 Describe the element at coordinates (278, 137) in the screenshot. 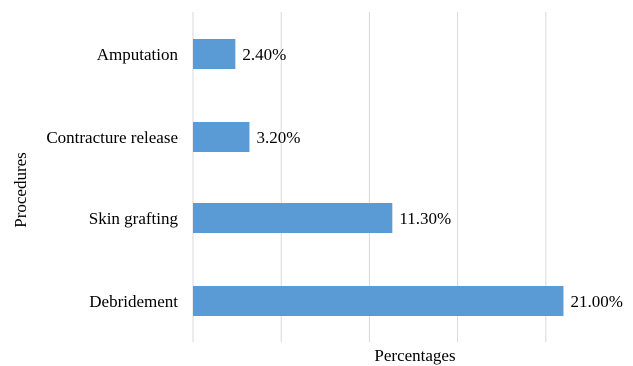

I see `data-label: 3.20%` at that location.